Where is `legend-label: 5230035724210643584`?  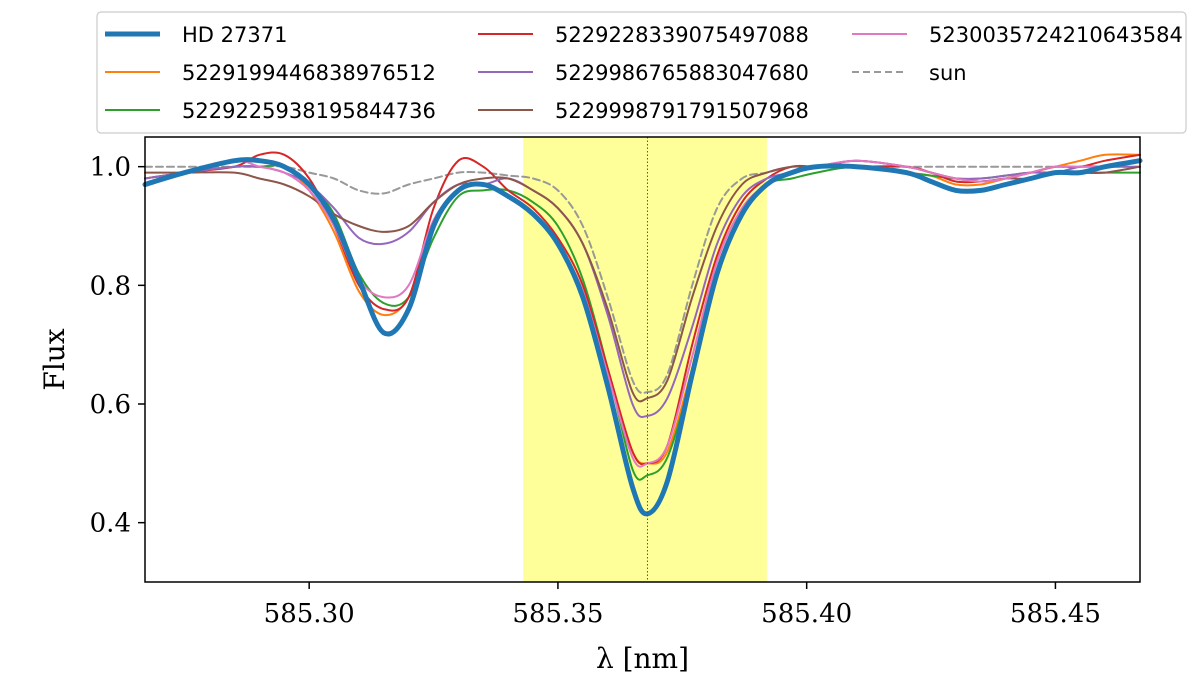
legend-label: 5230035724210643584 is located at coordinates (1056, 35).